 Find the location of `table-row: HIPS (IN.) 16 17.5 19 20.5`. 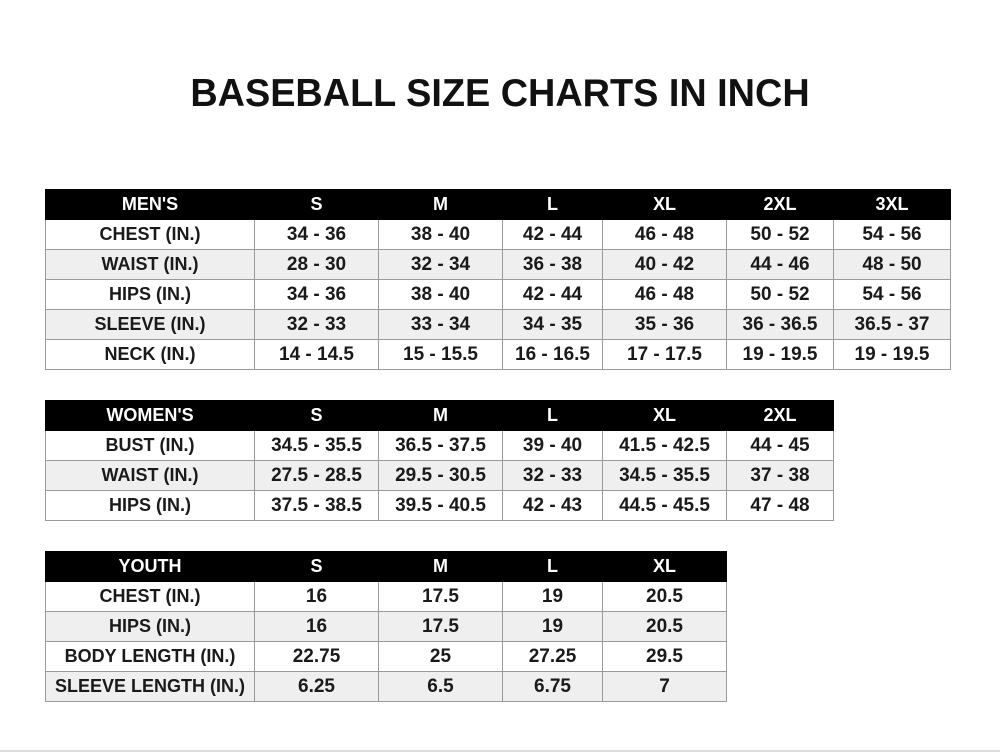

table-row: HIPS (IN.) 16 17.5 19 20.5 is located at coordinates (386, 626).